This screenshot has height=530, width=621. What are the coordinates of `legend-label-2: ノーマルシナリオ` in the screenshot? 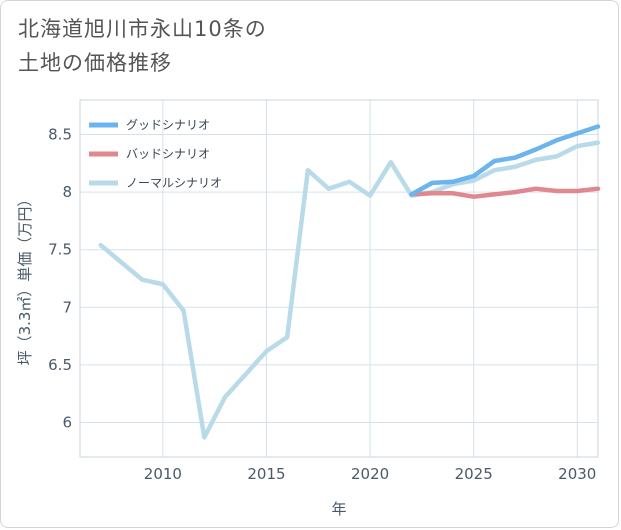 It's located at (174, 183).